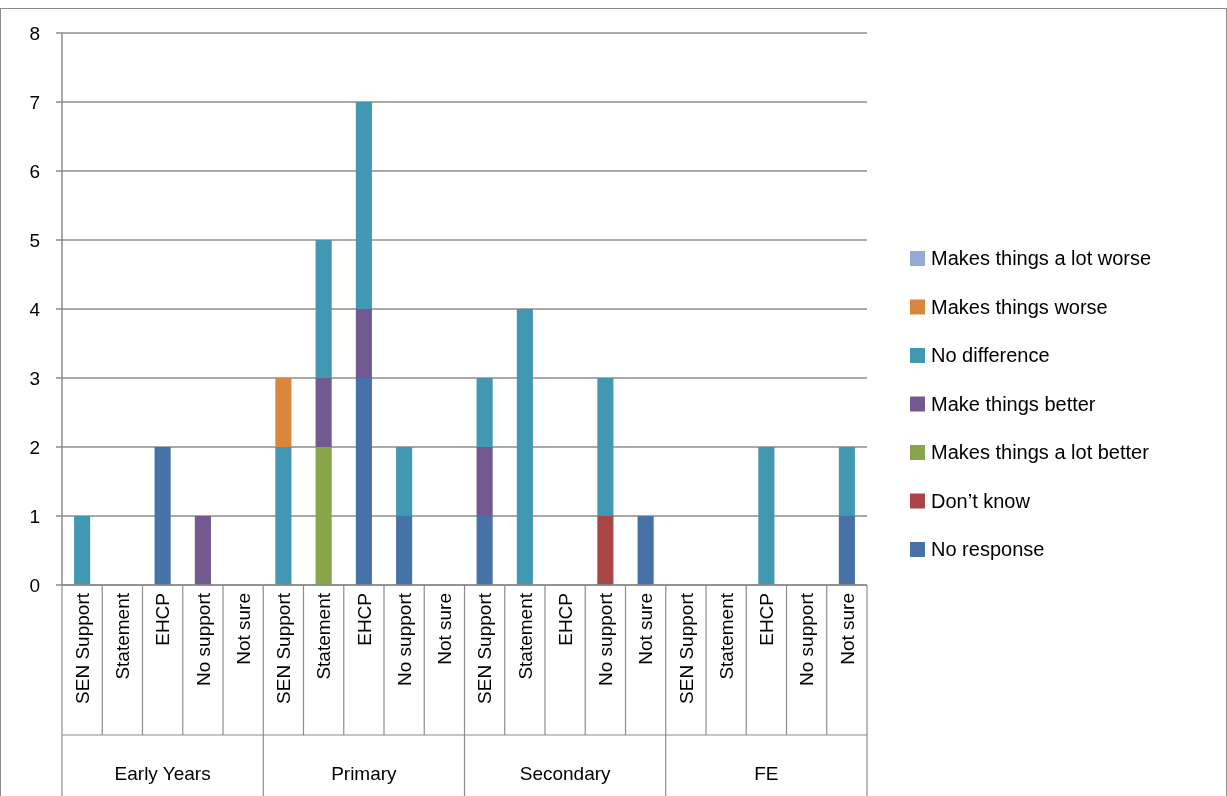 This screenshot has height=796, width=1227. Describe the element at coordinates (34, 240) in the screenshot. I see `y-tick-label: 5` at that location.